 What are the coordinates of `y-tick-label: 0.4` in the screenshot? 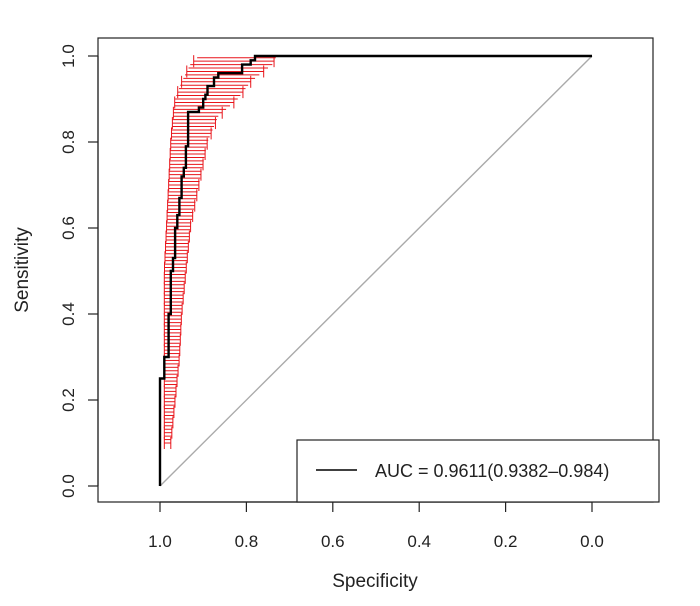 It's located at (68, 314).